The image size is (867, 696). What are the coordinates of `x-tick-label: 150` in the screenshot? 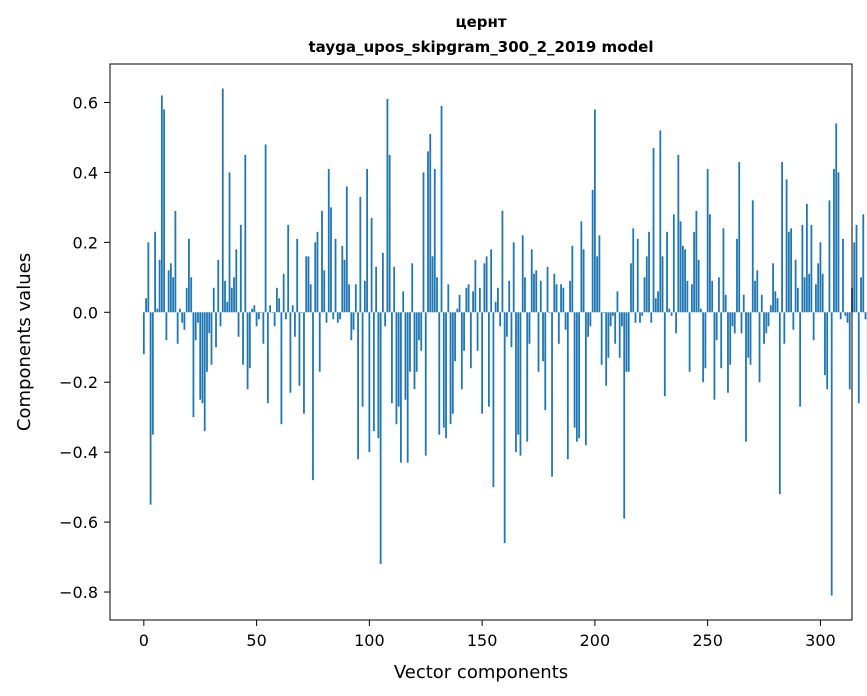 It's located at (482, 640).